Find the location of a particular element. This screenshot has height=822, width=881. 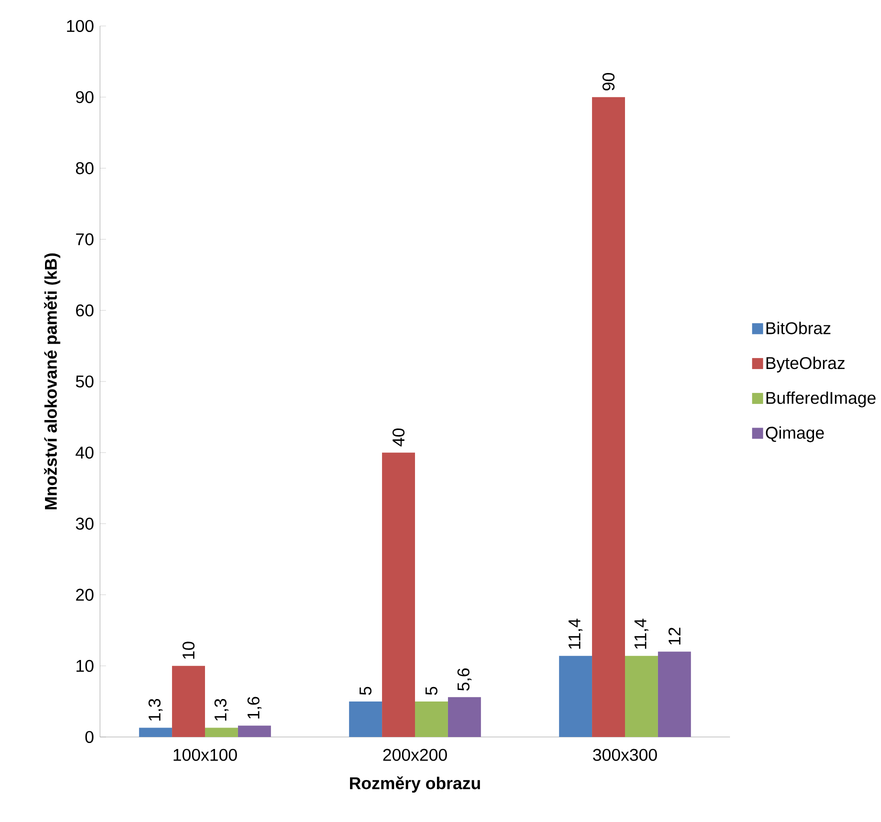

y-tick-label: 0 is located at coordinates (89, 737).